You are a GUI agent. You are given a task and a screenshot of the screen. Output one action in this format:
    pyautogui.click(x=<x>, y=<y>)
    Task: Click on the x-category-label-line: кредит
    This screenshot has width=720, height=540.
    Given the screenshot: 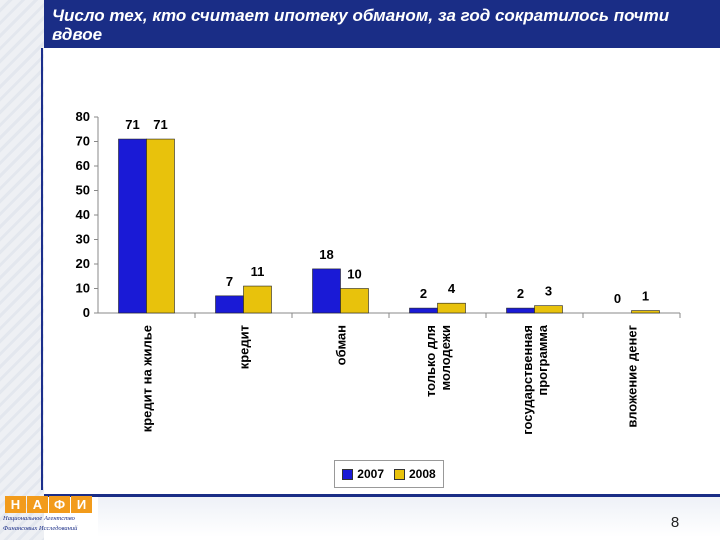 What is the action you would take?
    pyautogui.click(x=244, y=347)
    